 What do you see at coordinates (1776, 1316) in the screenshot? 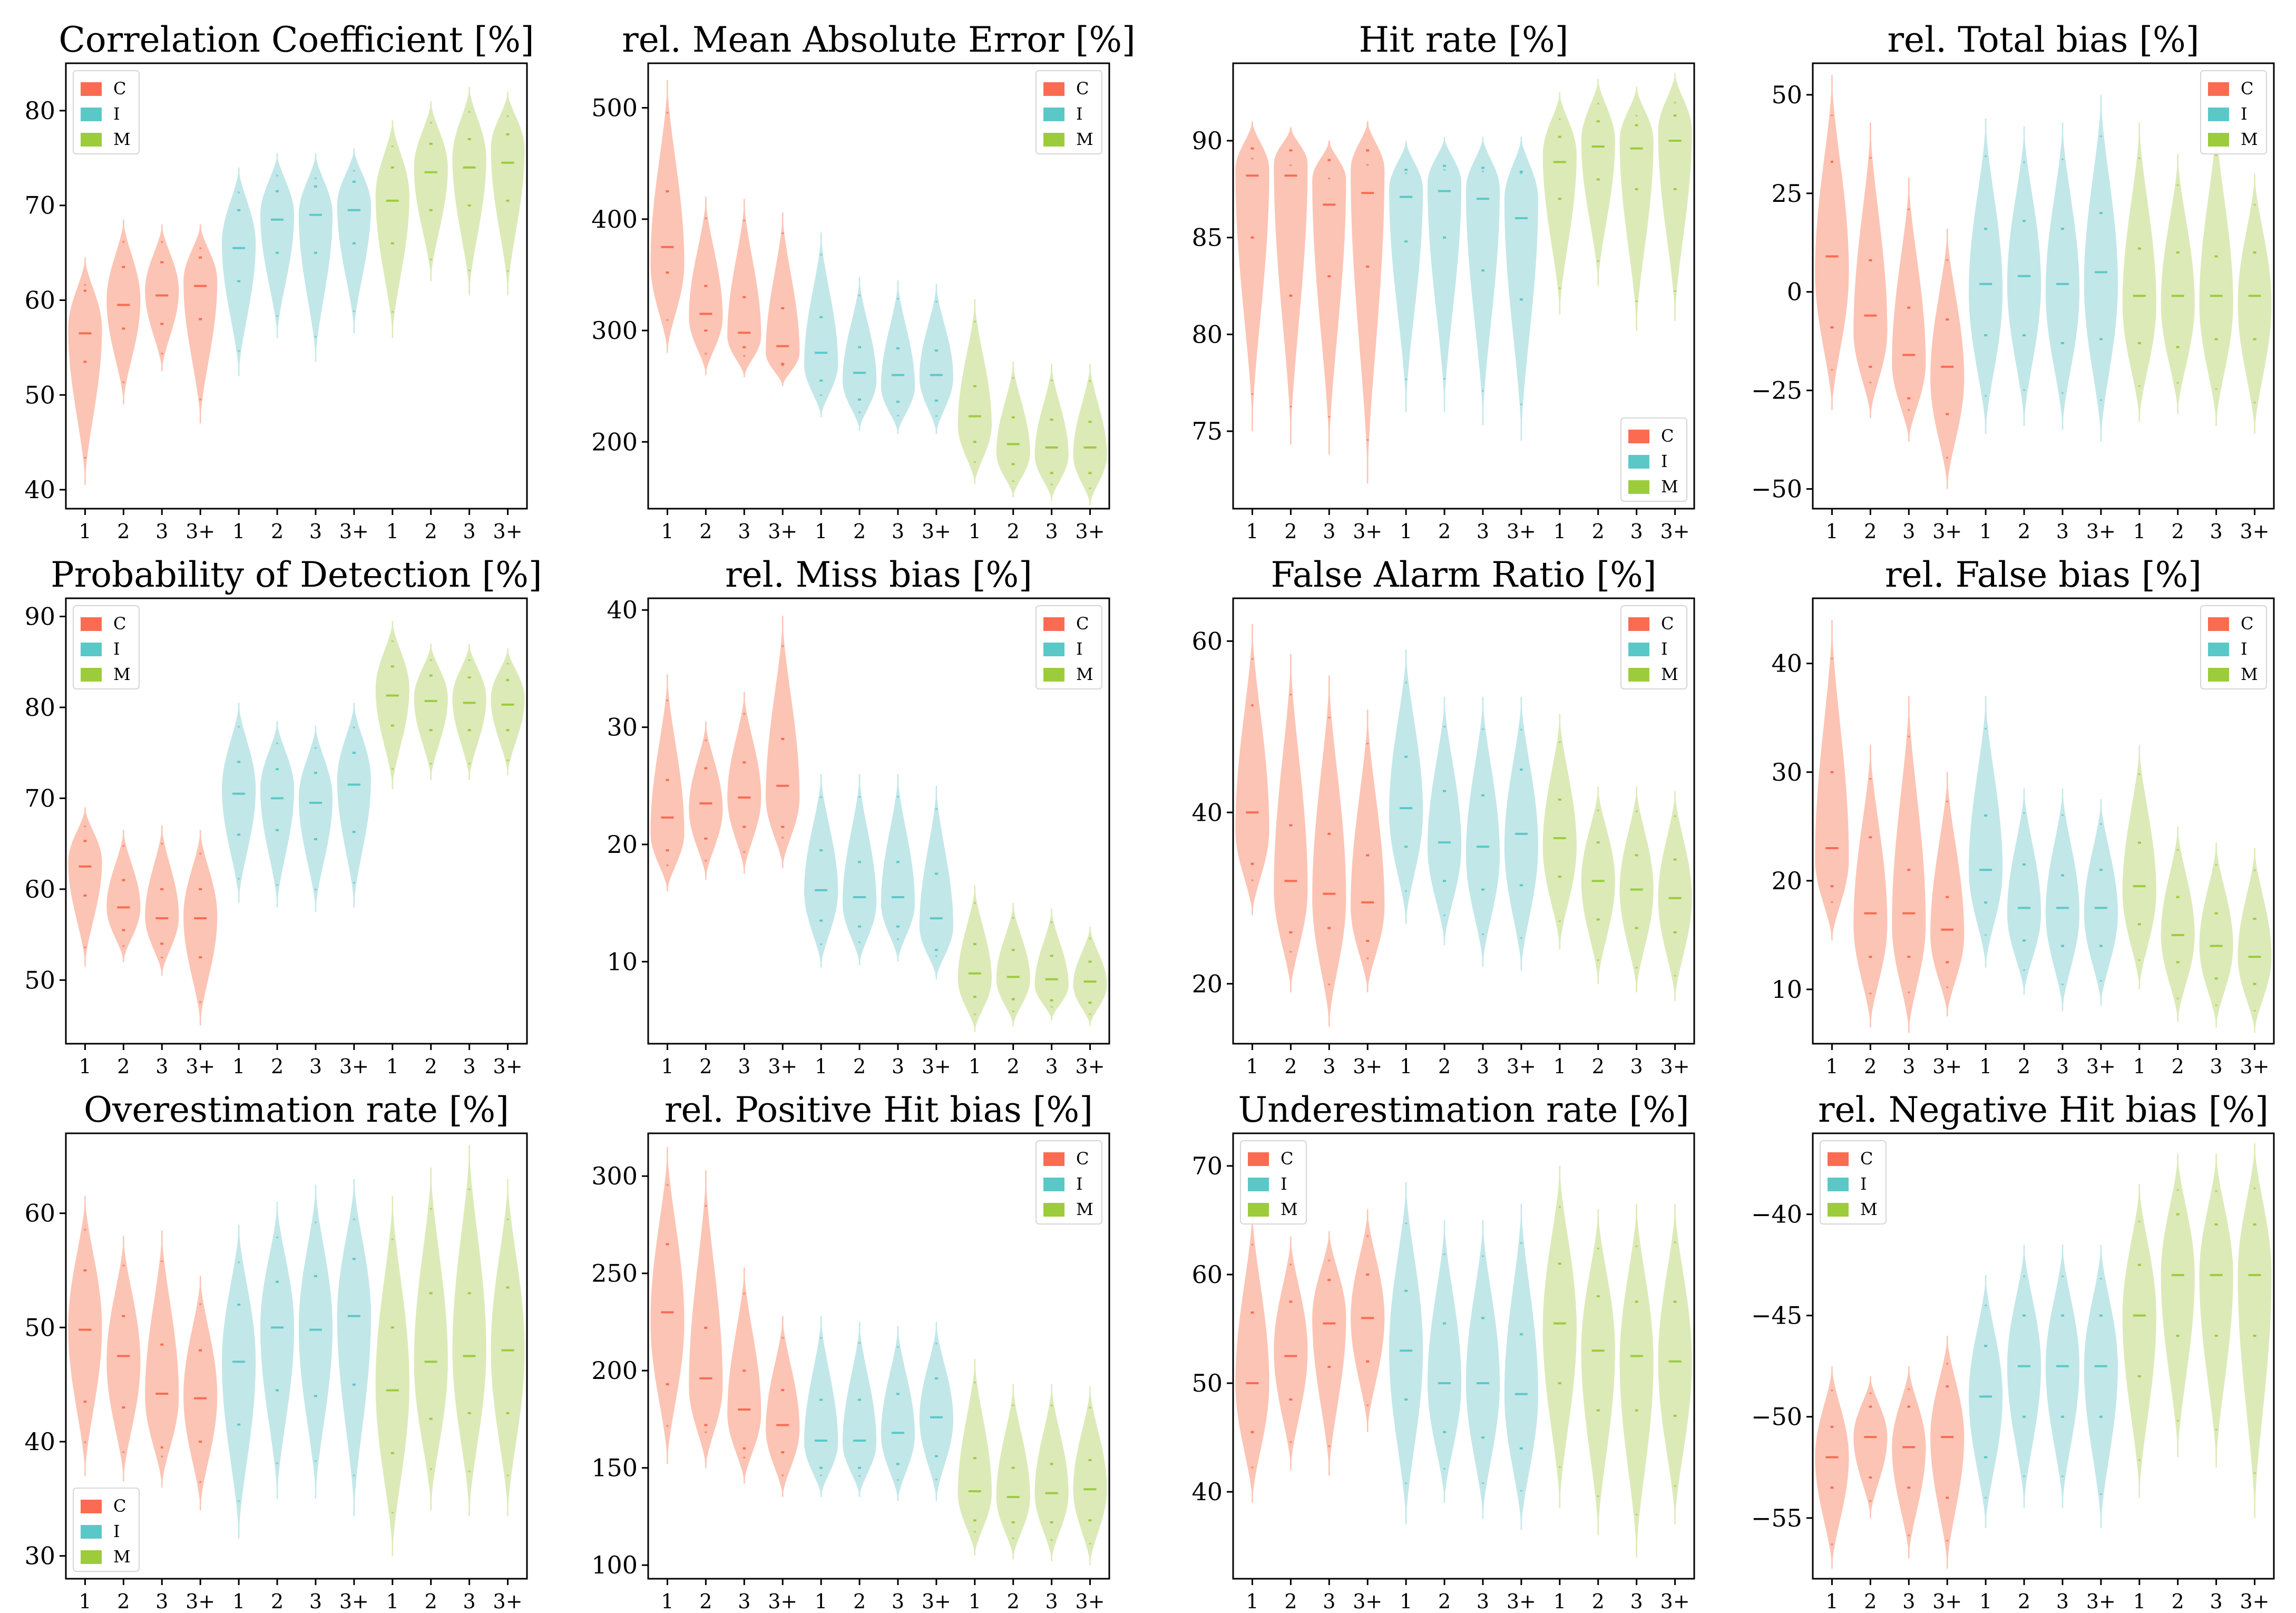
I see `y-tick-label: −45` at bounding box center [1776, 1316].